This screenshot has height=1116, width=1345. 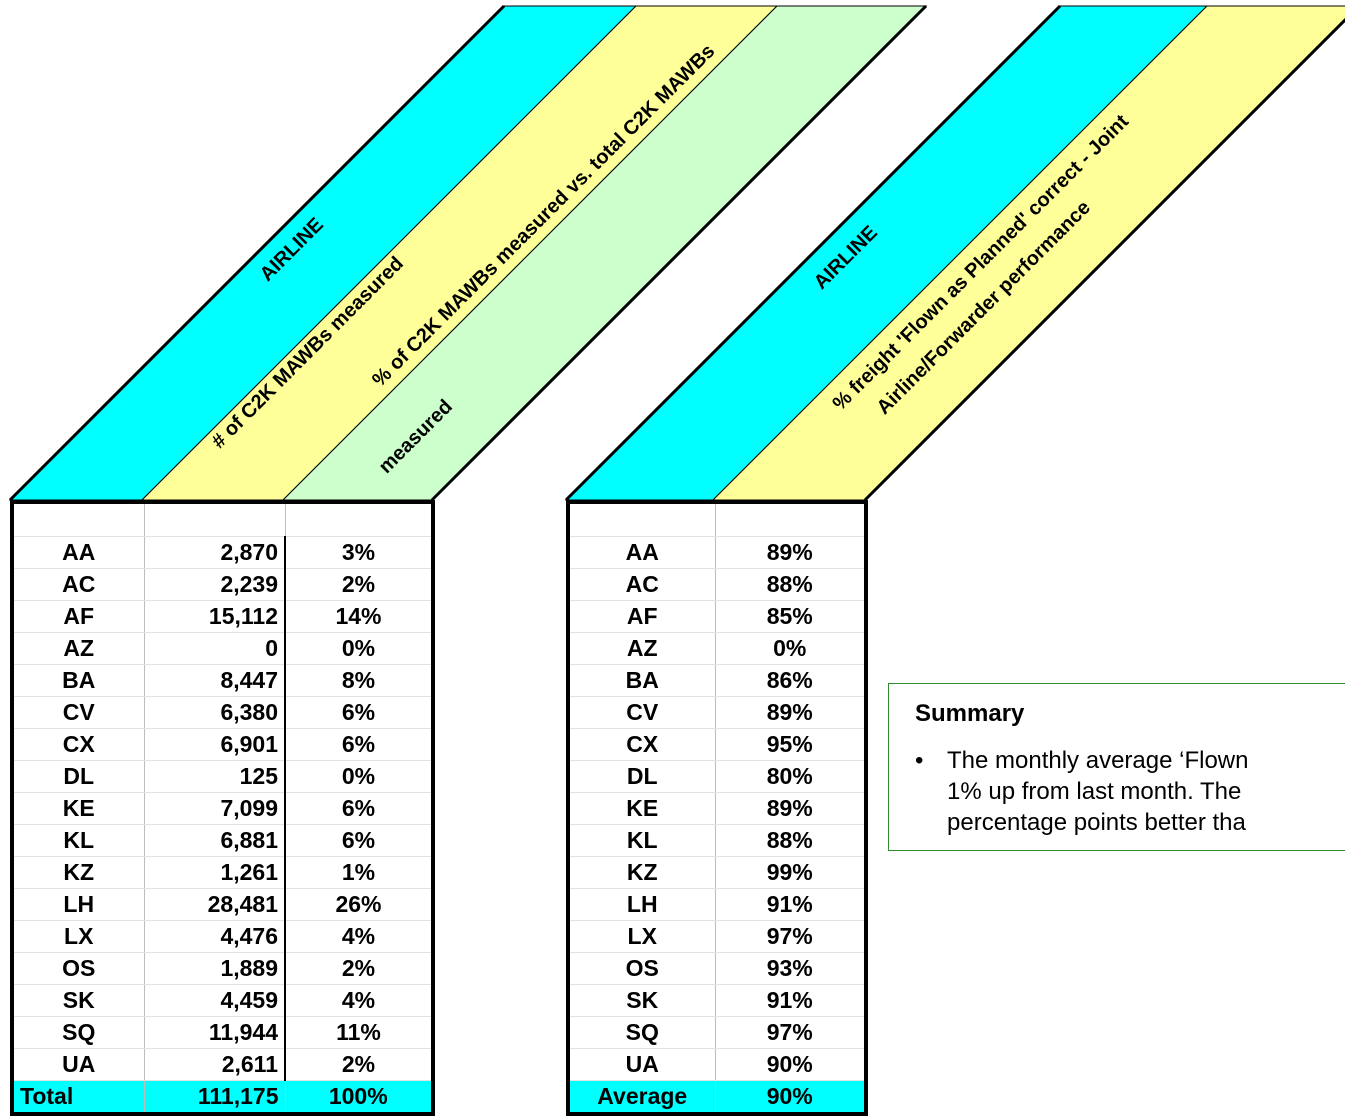 What do you see at coordinates (717, 712) in the screenshot?
I see `table-row: CV 89%` at bounding box center [717, 712].